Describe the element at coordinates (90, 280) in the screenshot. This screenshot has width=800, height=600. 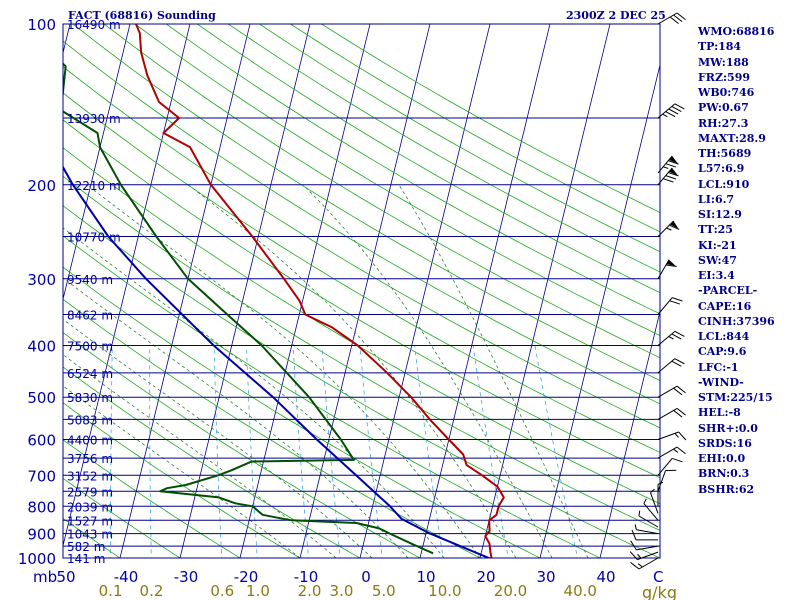
I see `height-label: 9540 m` at that location.